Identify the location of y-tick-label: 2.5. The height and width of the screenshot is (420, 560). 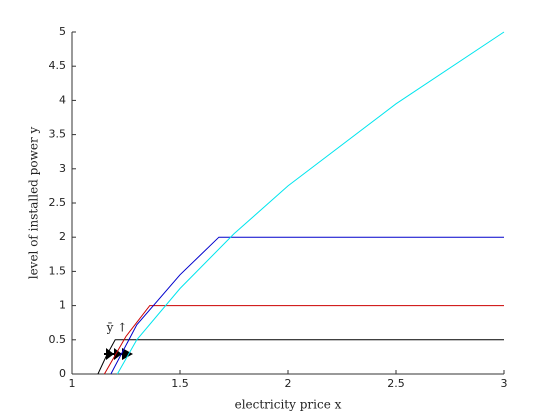
(58, 202).